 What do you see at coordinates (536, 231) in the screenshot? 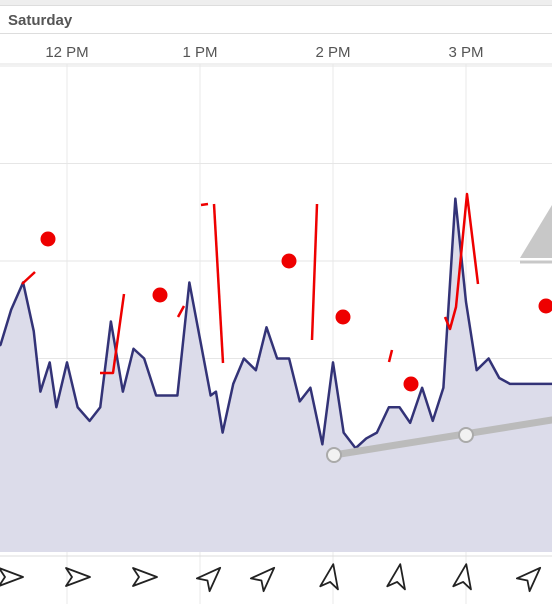
I see `sail-icon` at bounding box center [536, 231].